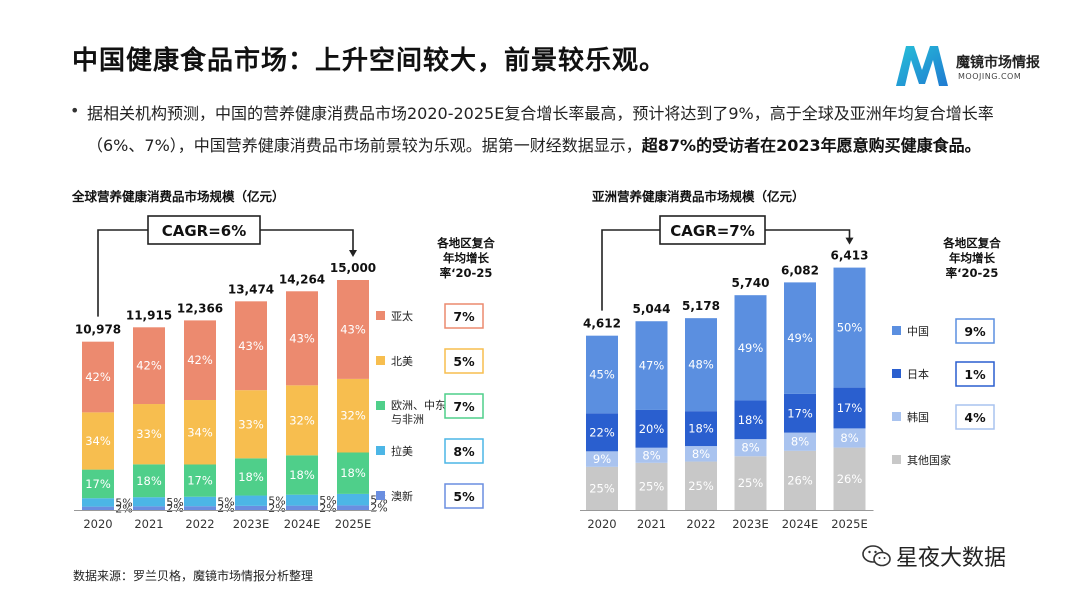  I want to click on x-tick-label: 2025E, so click(849, 524).